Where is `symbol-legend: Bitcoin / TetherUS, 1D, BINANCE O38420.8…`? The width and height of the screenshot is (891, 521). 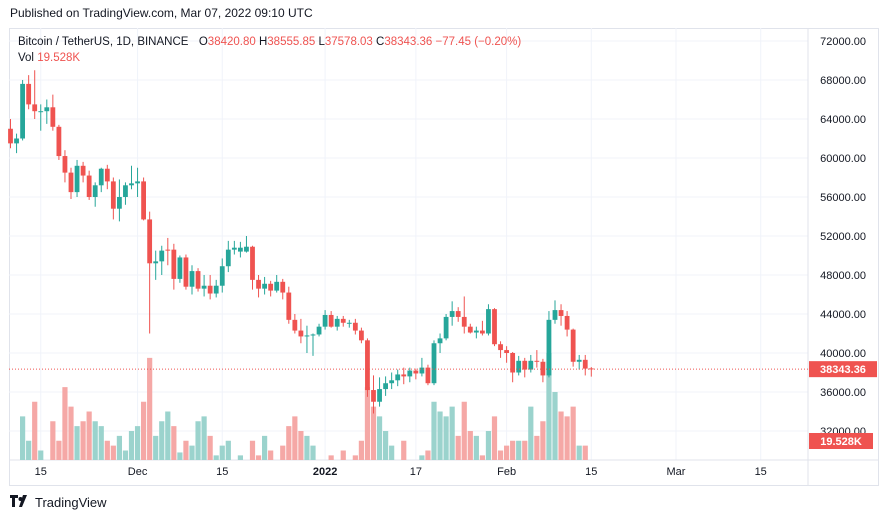
symbol-legend: Bitcoin / TetherUS, 1D, BINANCE O38420.8… is located at coordinates (269, 42).